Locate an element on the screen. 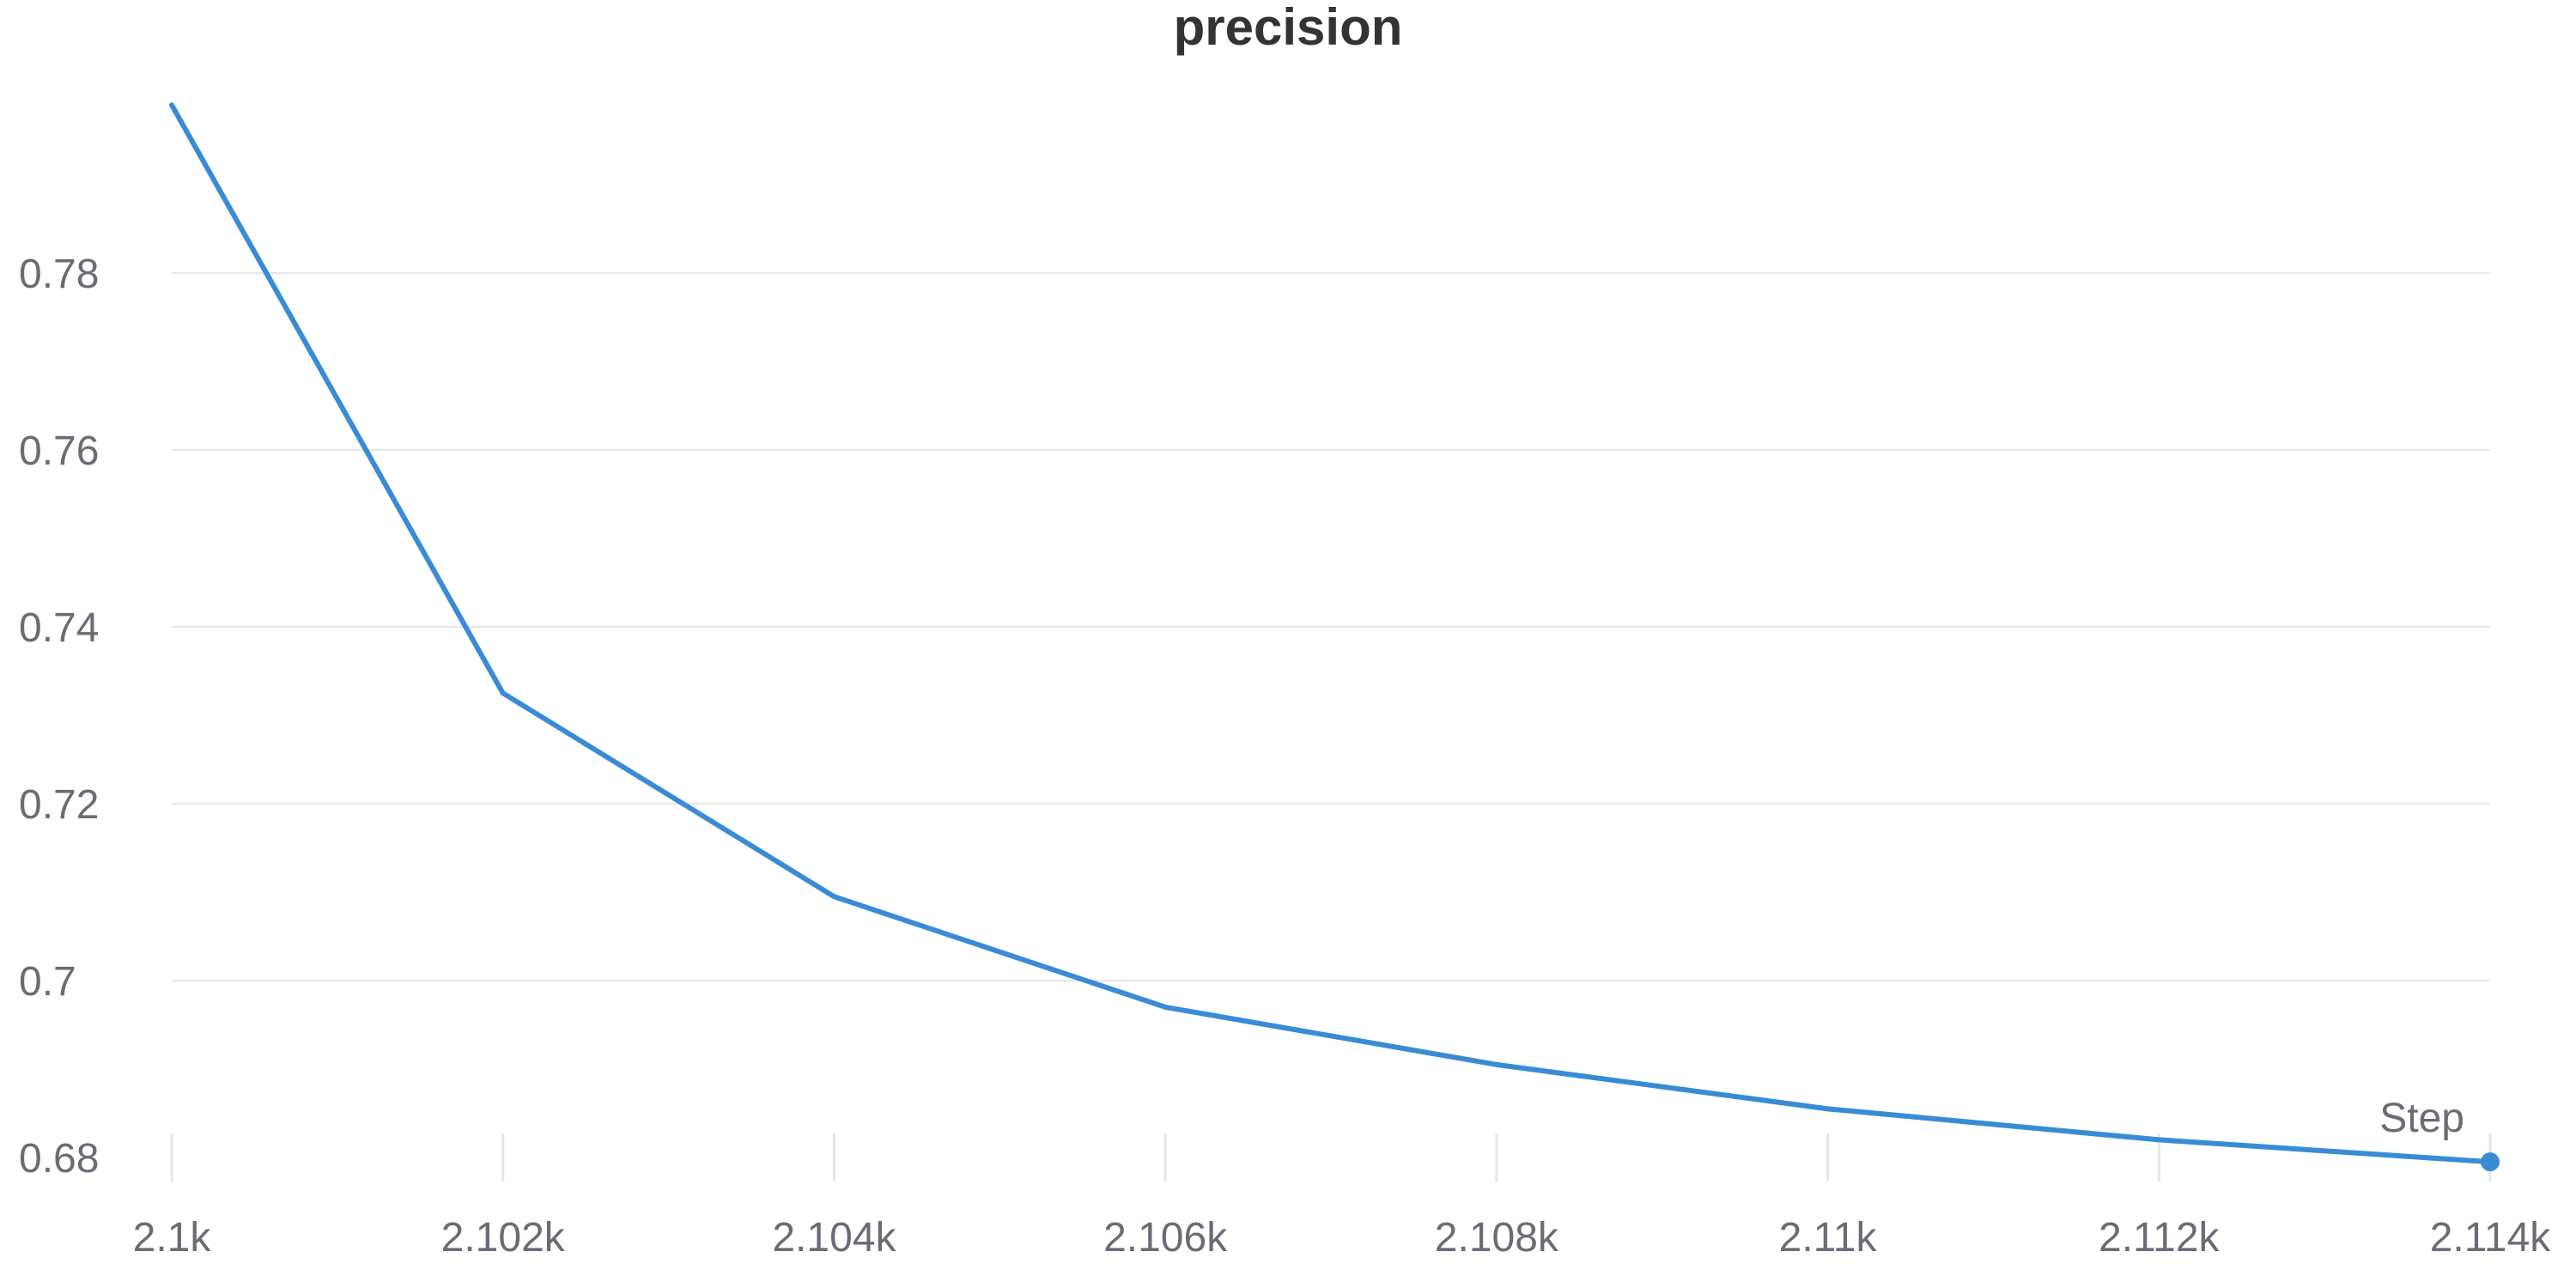 Image resolution: width=2576 pixels, height=1288 pixels. last-point-marker is located at coordinates (2490, 1162).